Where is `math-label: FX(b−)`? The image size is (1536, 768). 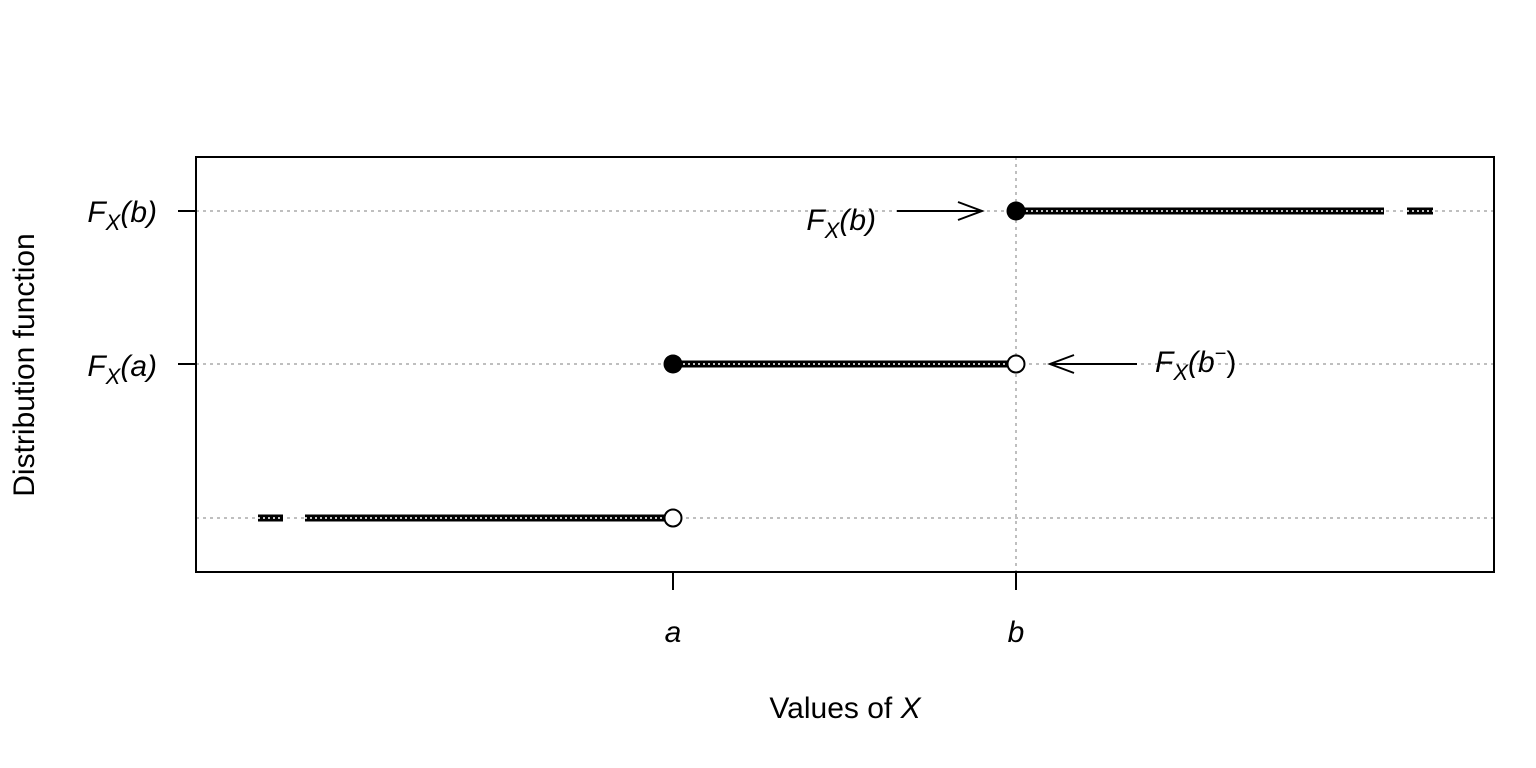 math-label: FX(b−) is located at coordinates (1195, 364).